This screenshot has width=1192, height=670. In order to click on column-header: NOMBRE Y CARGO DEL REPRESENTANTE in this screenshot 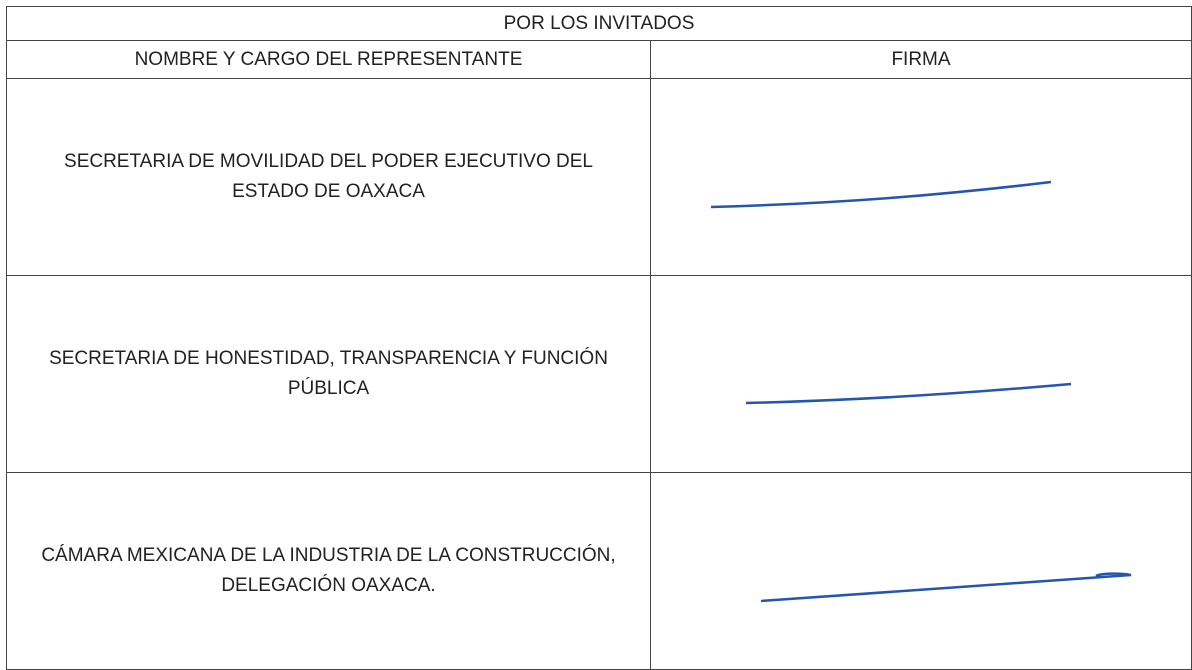, I will do `click(328, 59)`.